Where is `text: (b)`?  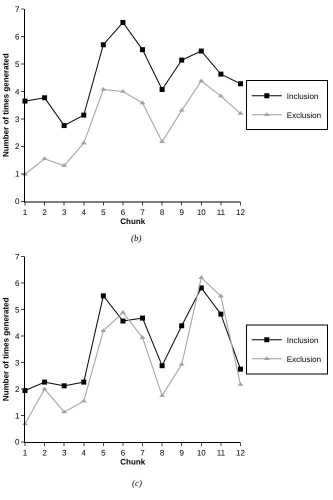 text: (b) is located at coordinates (136, 238).